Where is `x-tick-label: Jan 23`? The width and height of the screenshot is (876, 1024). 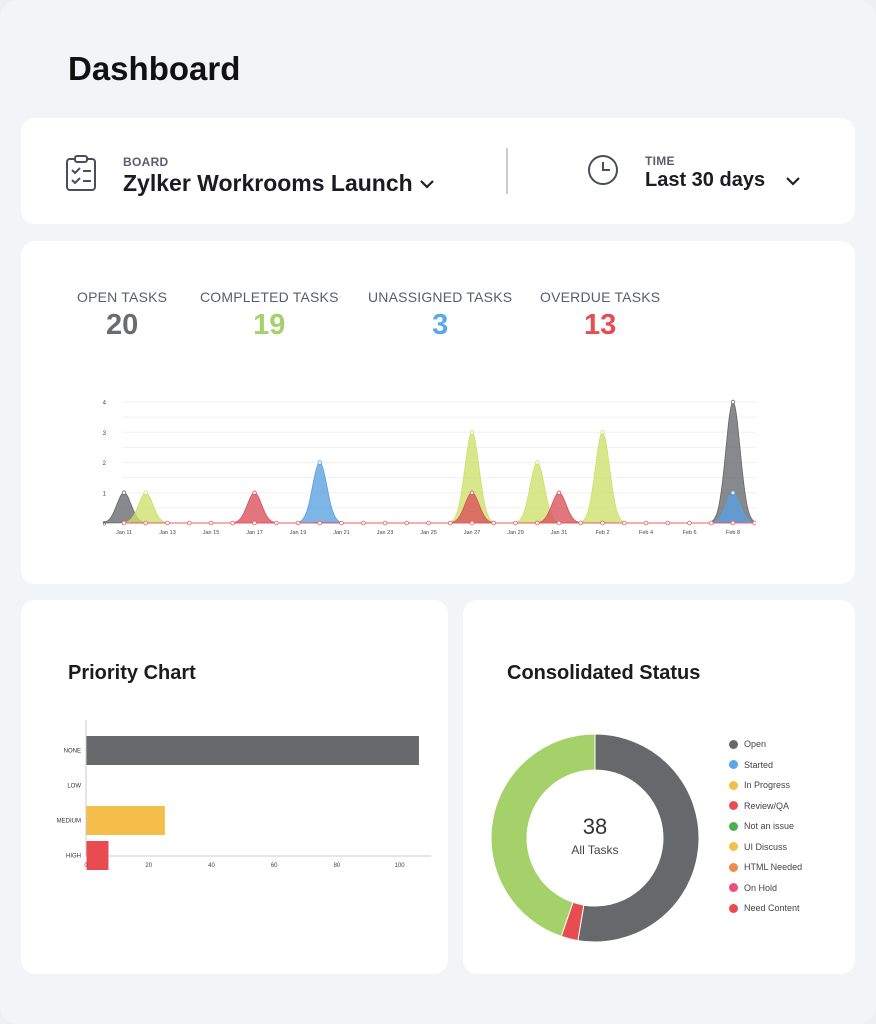 x-tick-label: Jan 23 is located at coordinates (385, 533).